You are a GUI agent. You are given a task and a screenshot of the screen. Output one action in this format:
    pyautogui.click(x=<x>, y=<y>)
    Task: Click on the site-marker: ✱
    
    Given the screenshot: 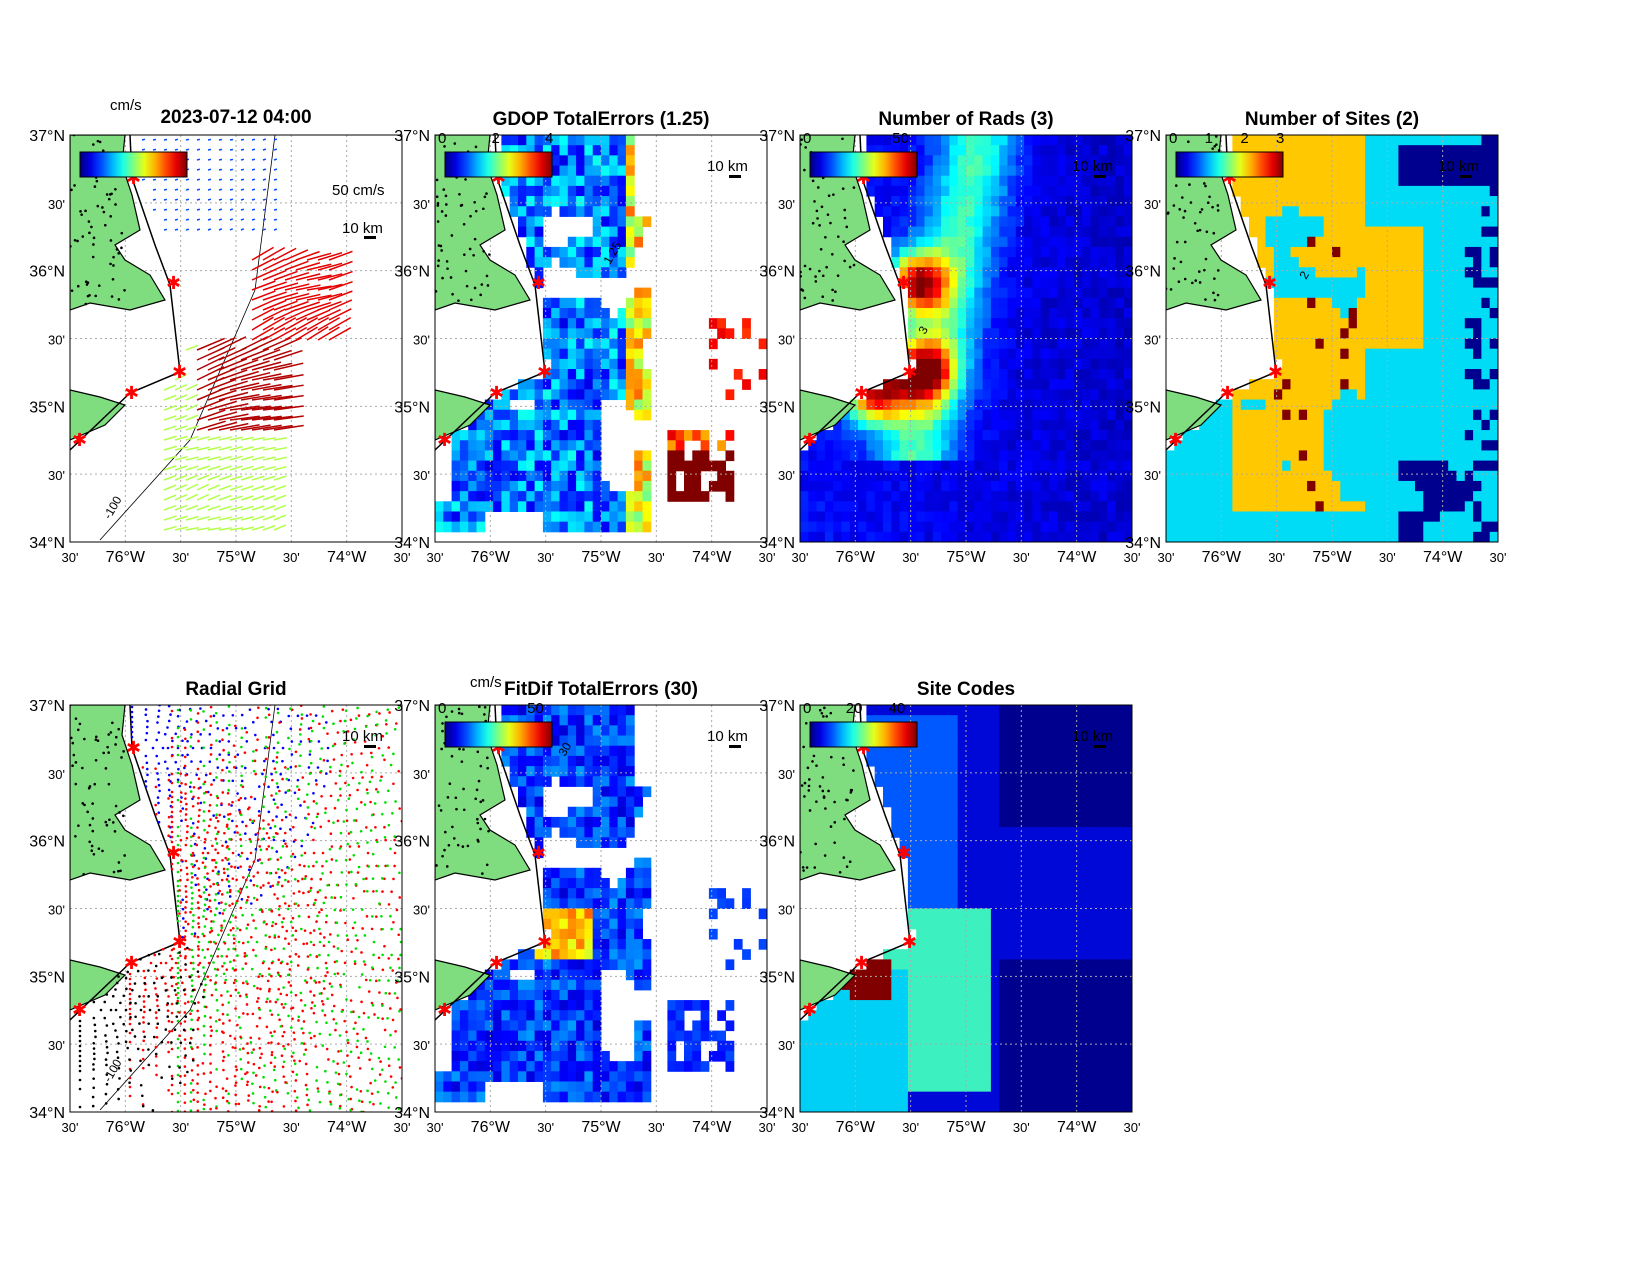 What is the action you would take?
    pyautogui.click(x=1175, y=440)
    